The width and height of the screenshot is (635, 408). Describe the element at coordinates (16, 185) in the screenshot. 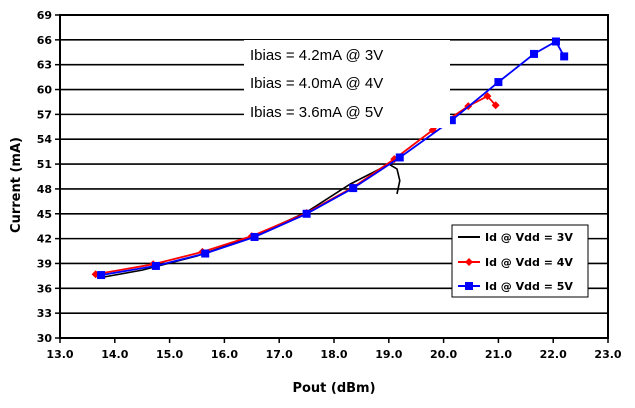

I see `y-axis-title: Current (mA)` at that location.